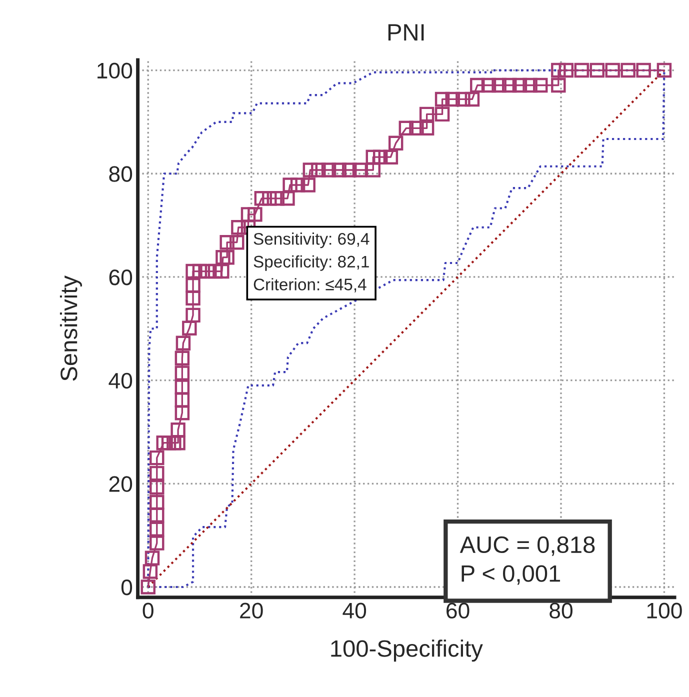  Describe the element at coordinates (251, 610) in the screenshot. I see `x-tick-label: 20` at that location.